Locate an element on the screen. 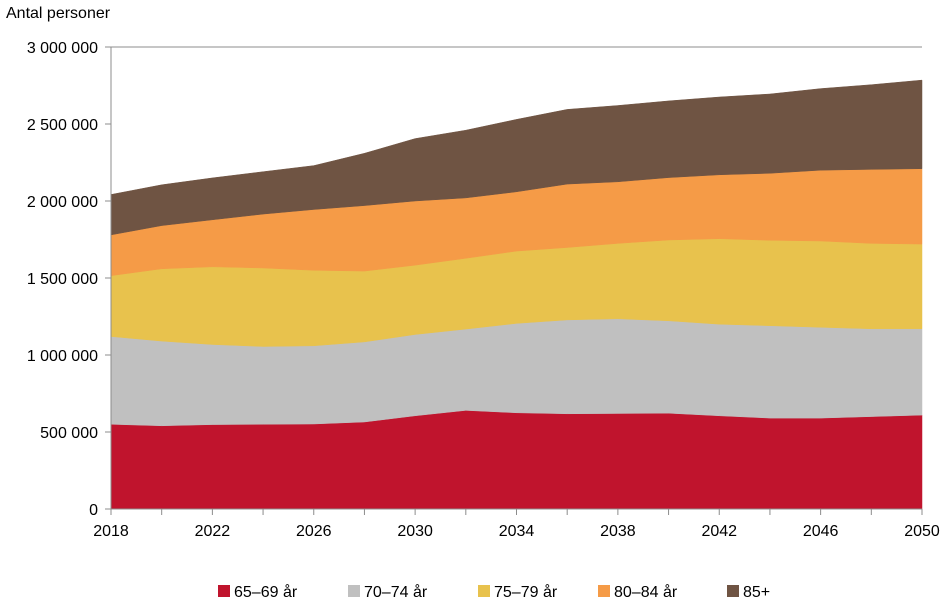 The height and width of the screenshot is (602, 946). x-tick-label: 2030 is located at coordinates (415, 531).